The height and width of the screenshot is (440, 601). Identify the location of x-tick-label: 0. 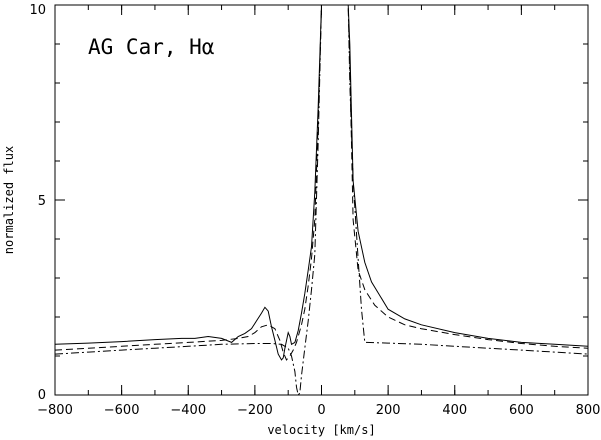
(321, 410).